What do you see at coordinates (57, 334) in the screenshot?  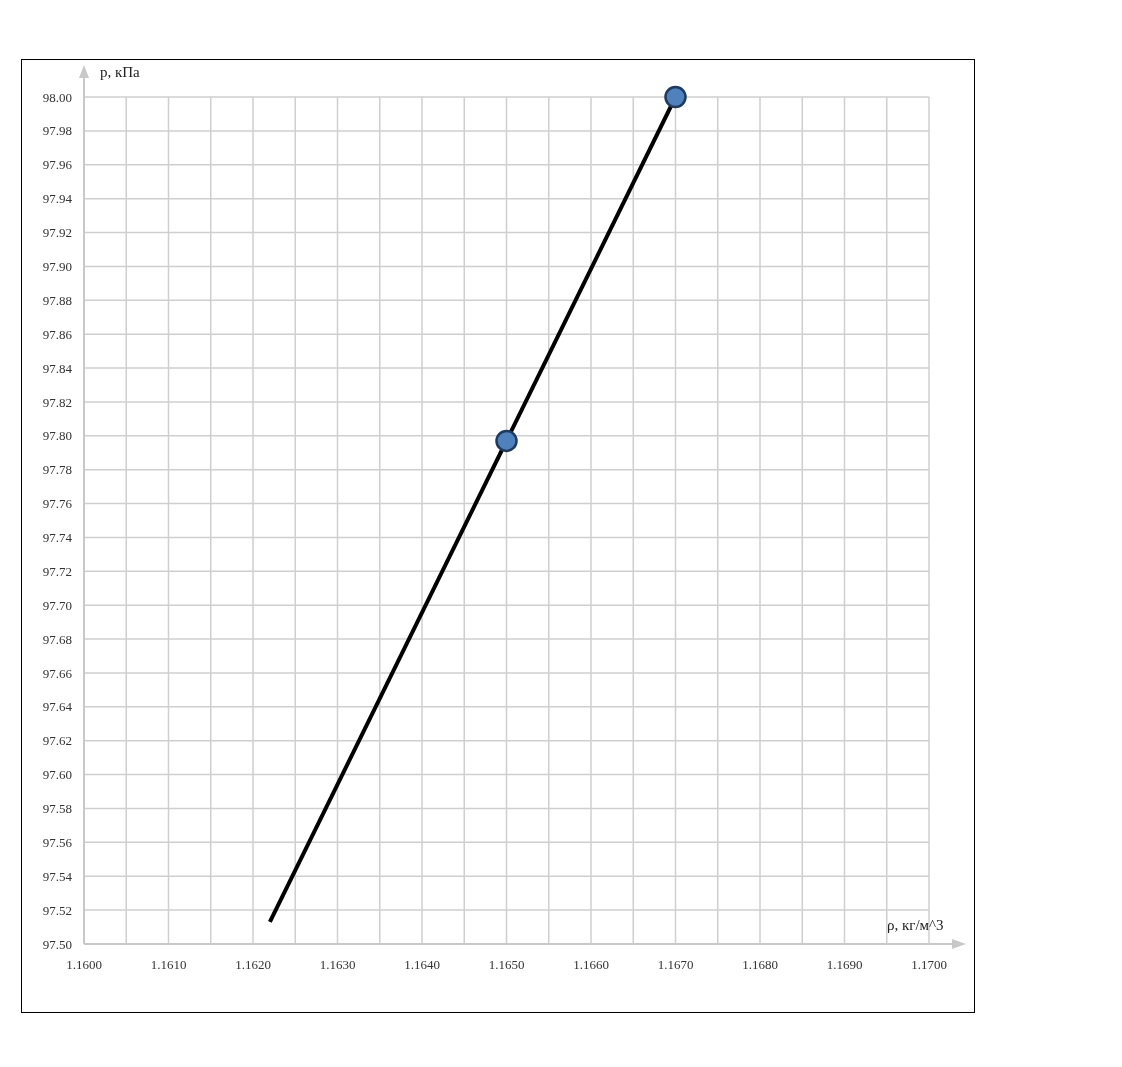 I see `y-tick-label: 97.86` at bounding box center [57, 334].